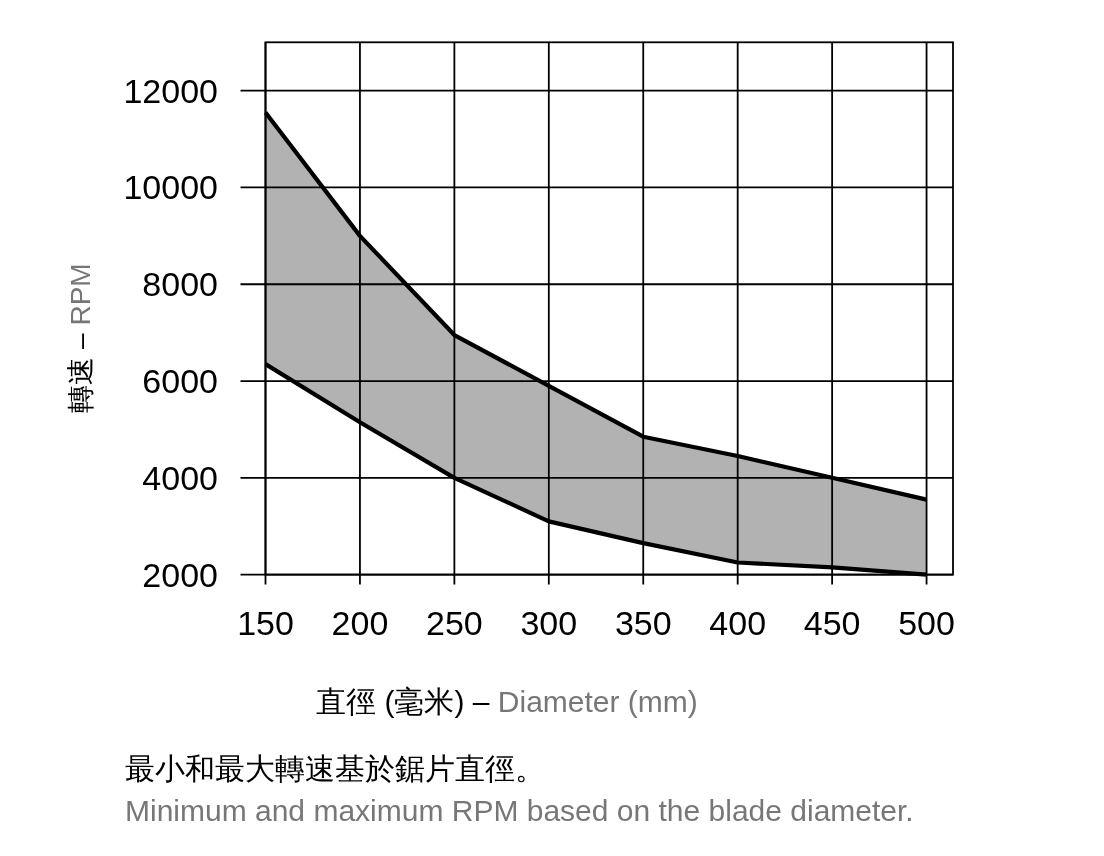 This screenshot has height=856, width=1104. What do you see at coordinates (360, 623) in the screenshot?
I see `x-tick-label: 200` at bounding box center [360, 623].